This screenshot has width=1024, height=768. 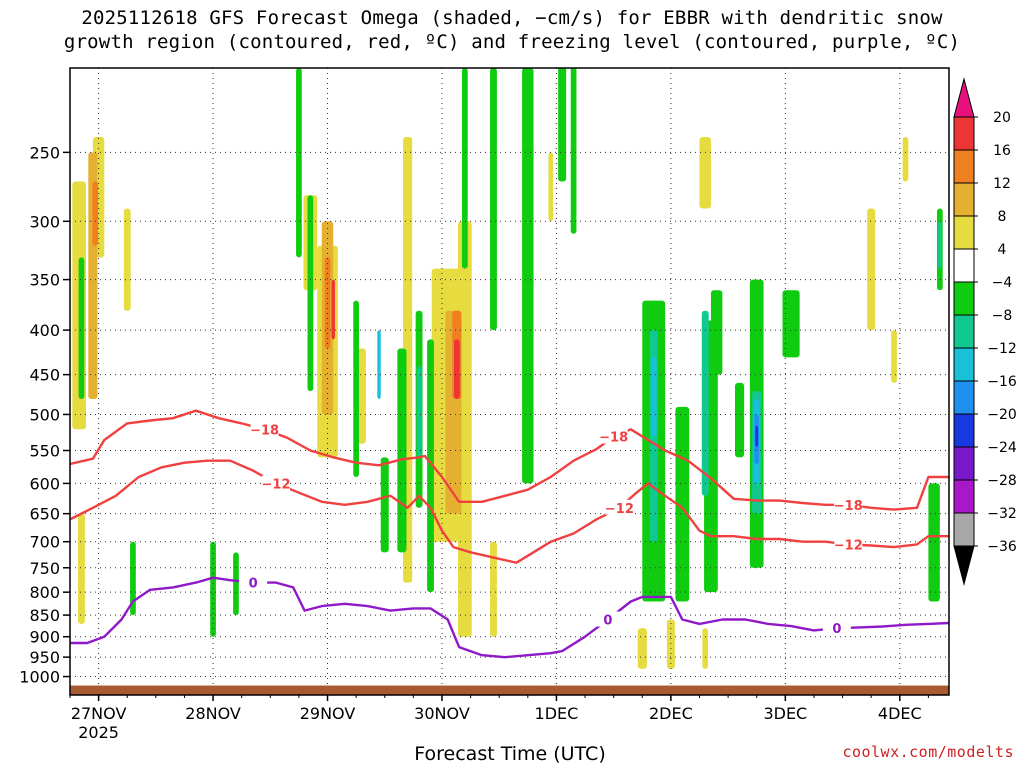 What do you see at coordinates (328, 713) in the screenshot?
I see `x-tick-label: 29NOV` at bounding box center [328, 713].